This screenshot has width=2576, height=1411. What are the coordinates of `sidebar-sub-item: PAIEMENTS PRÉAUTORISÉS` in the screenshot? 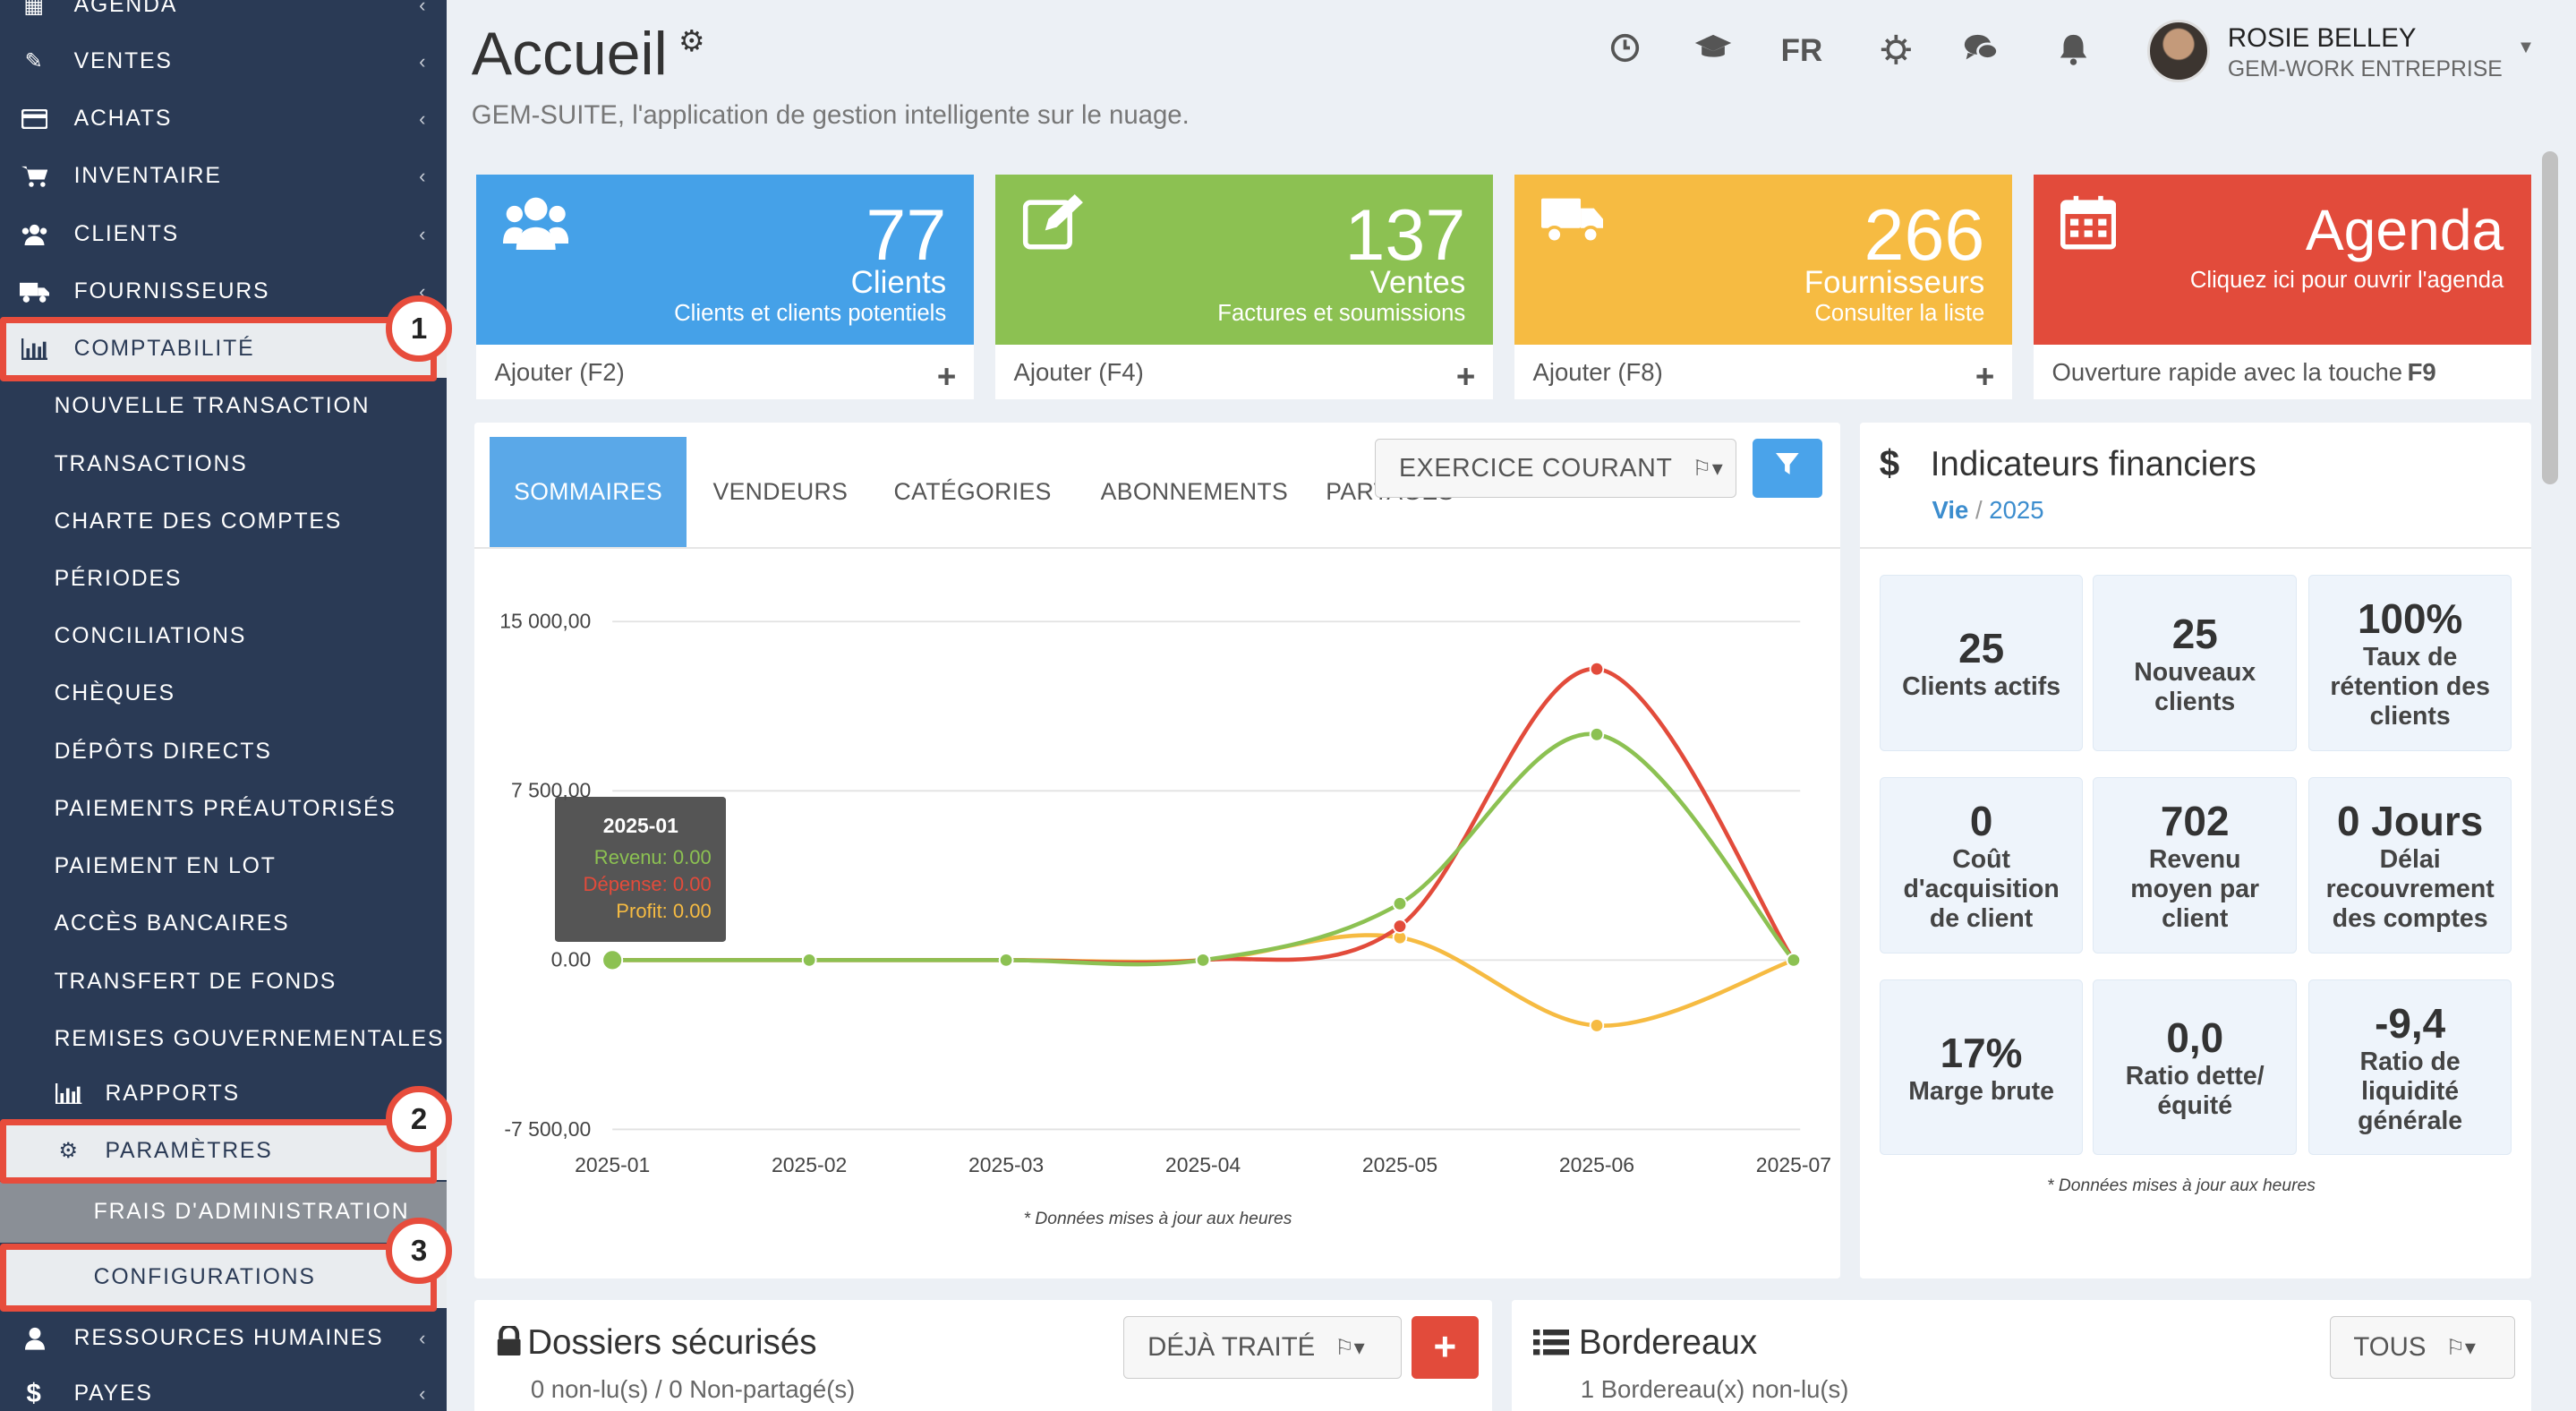 It's located at (225, 808).